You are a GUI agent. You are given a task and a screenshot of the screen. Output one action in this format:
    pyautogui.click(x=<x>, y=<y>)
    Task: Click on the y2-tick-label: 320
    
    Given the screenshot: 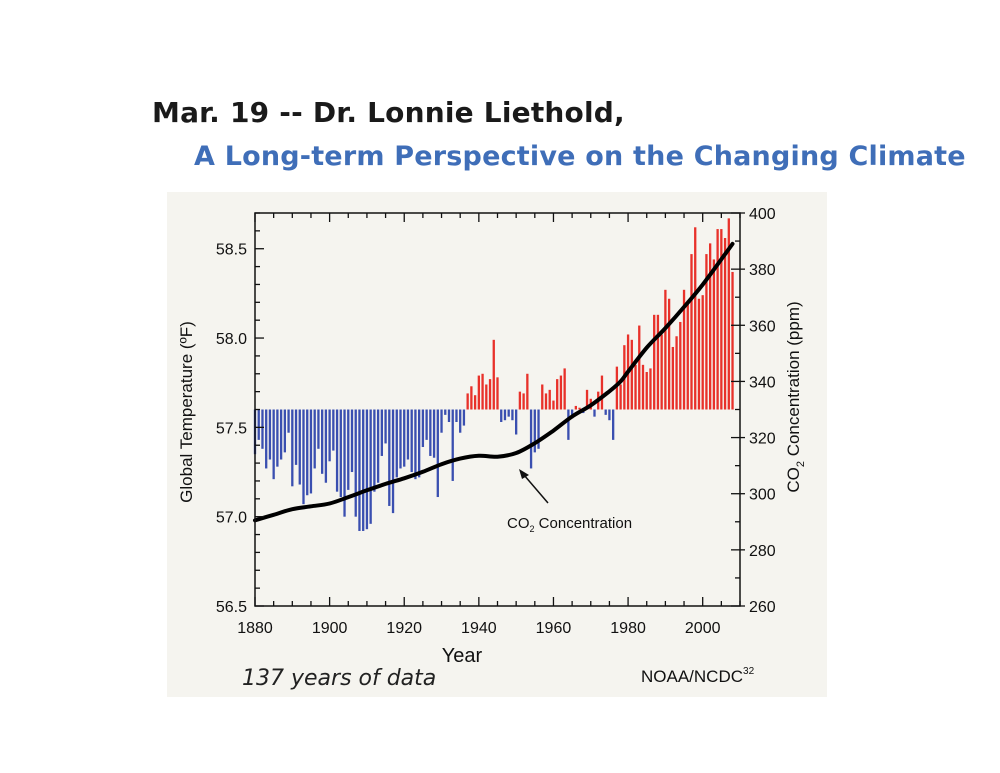 What is the action you would take?
    pyautogui.click(x=762, y=439)
    